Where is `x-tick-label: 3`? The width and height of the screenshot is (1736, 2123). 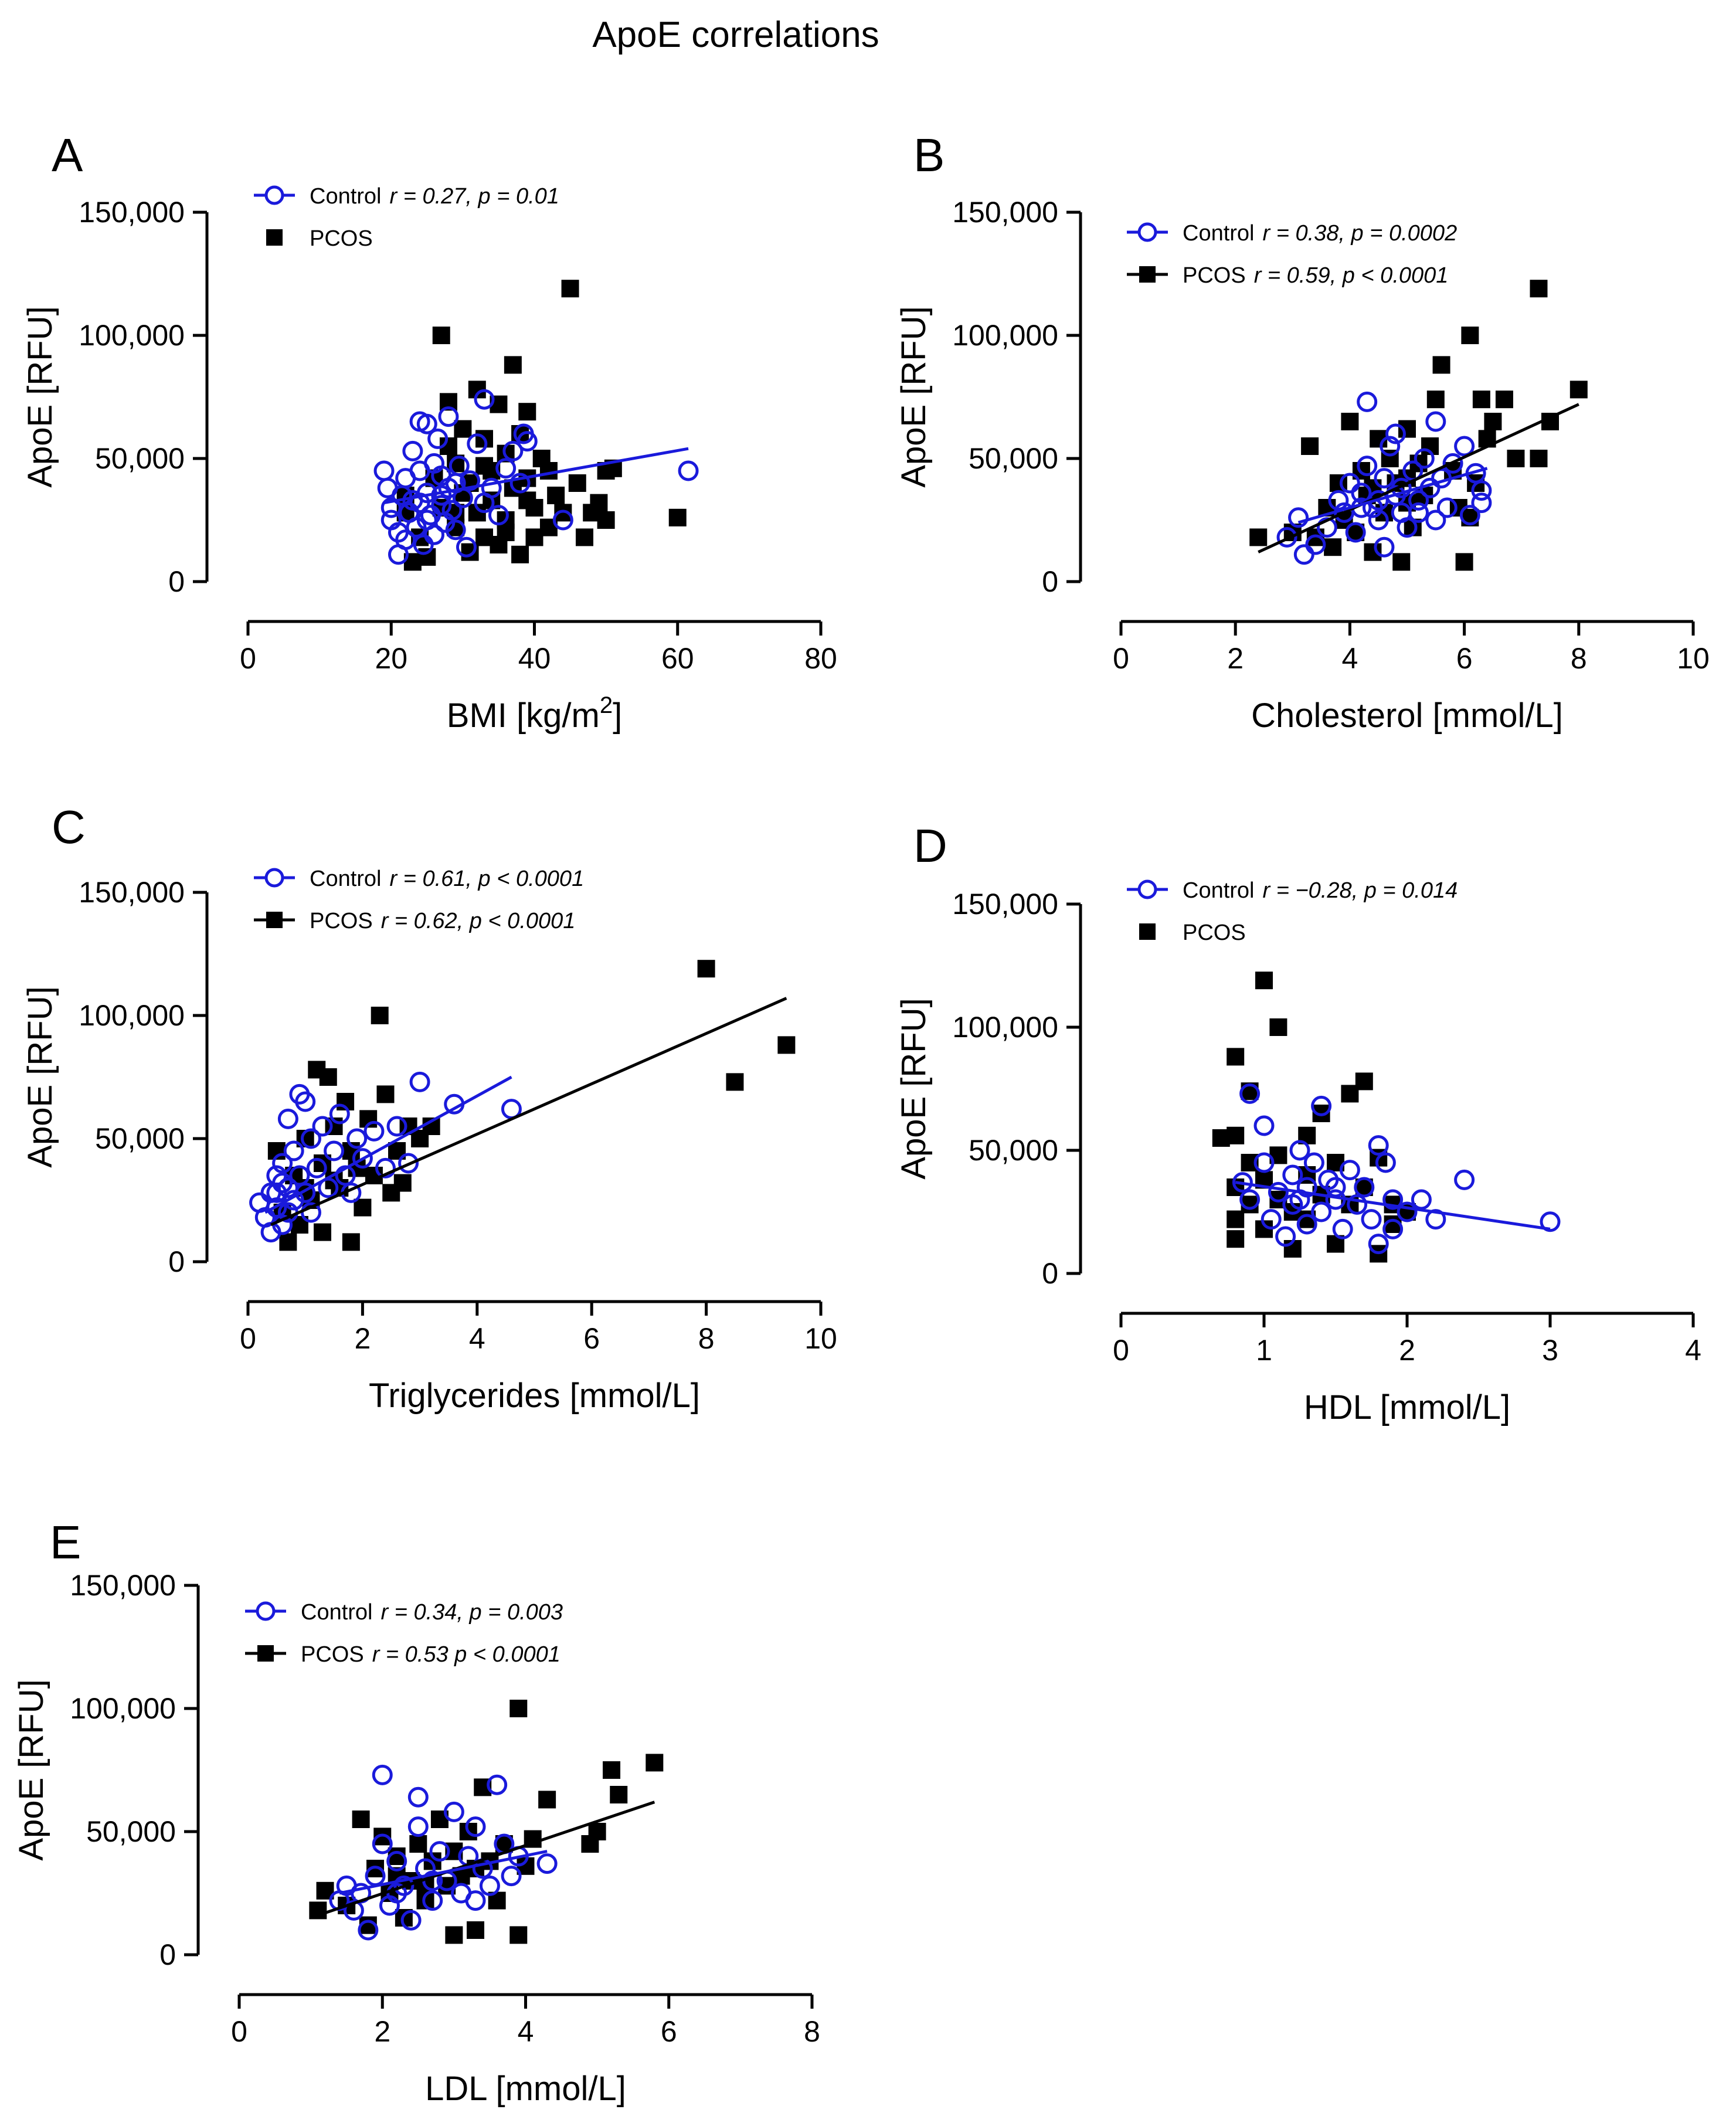 x-tick-label: 3 is located at coordinates (1550, 1350).